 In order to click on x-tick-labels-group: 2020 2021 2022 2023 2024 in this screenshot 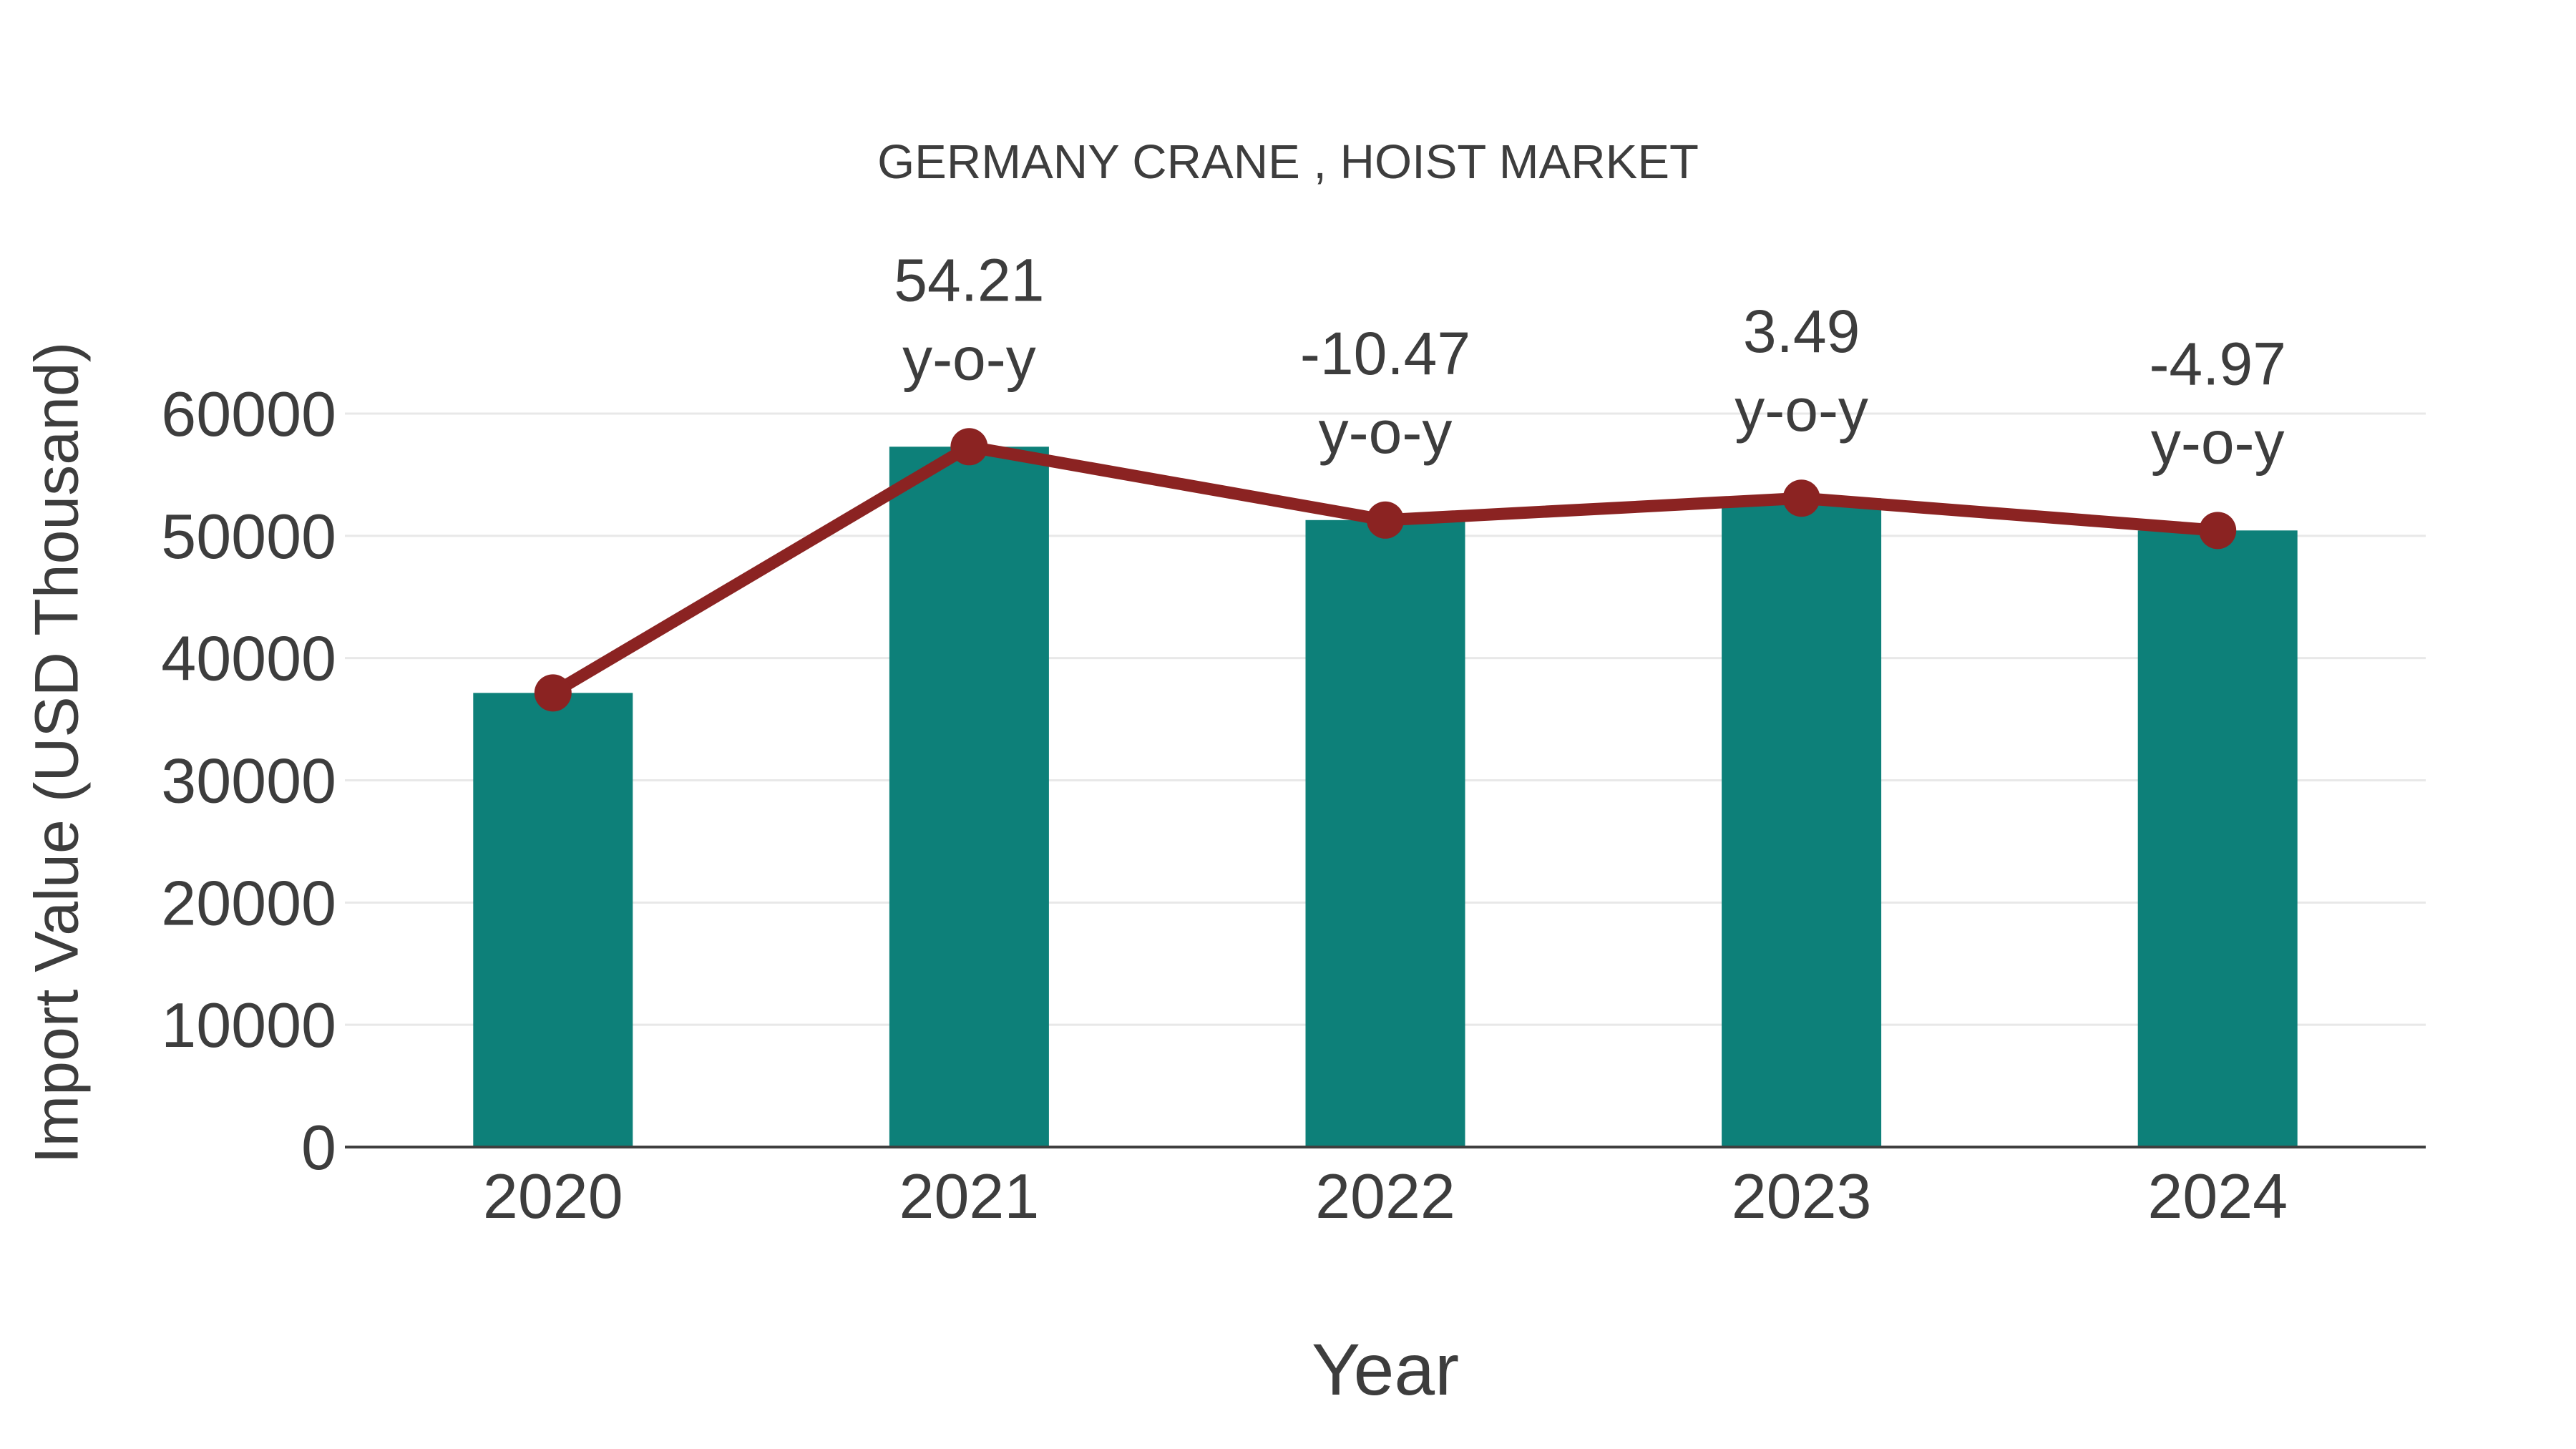, I will do `click(1385, 1196)`.